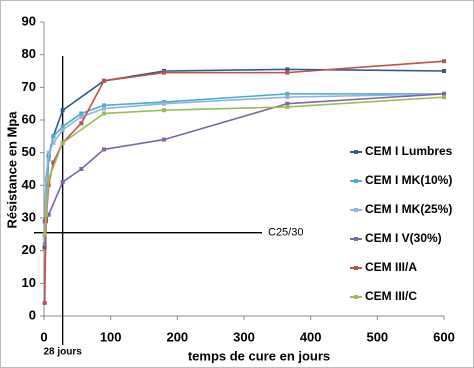 The width and height of the screenshot is (474, 368). I want to click on reference-label: C25/30, so click(285, 233).